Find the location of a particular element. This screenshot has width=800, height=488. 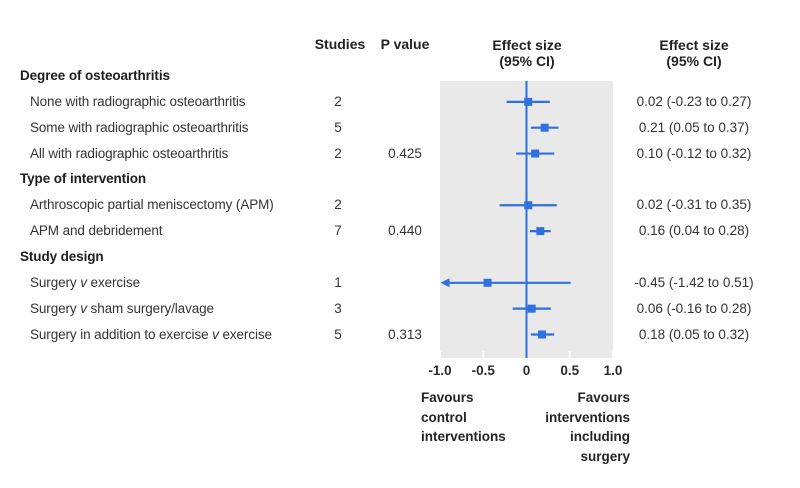

row-label: Arthroscopic partial meniscectomy (APM) is located at coordinates (152, 205).